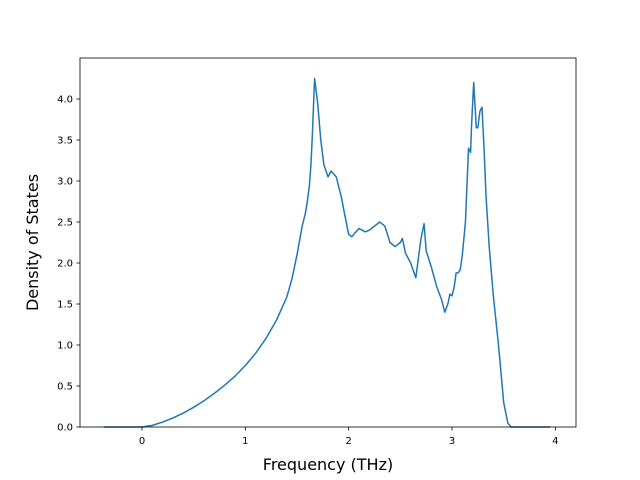  I want to click on y-tick-label: 0.0, so click(65, 428).